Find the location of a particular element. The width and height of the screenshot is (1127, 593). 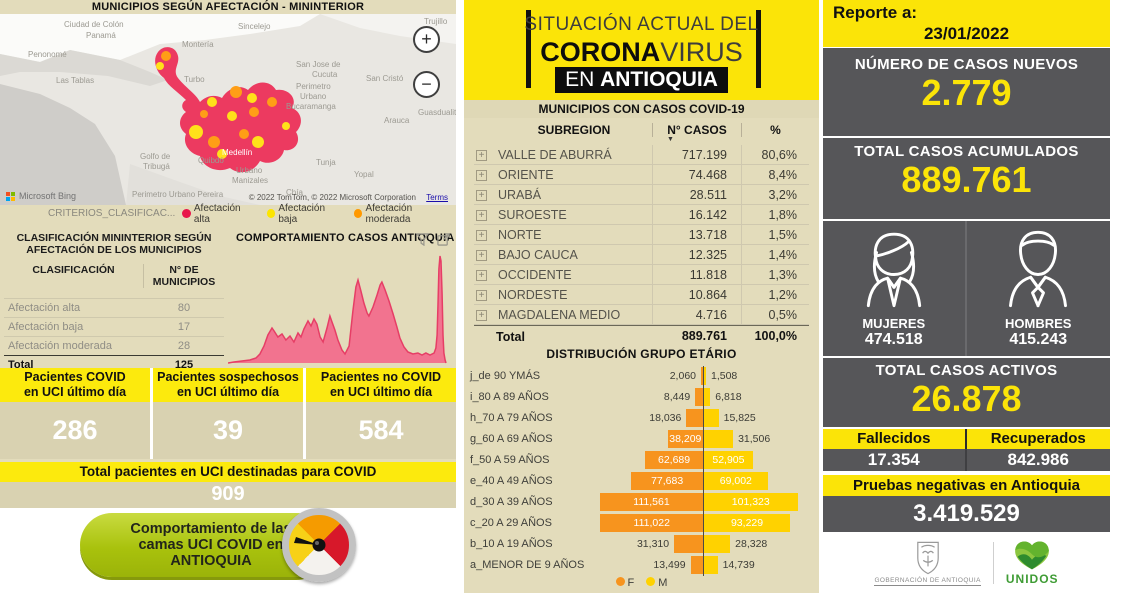

bar-male-value: 69,002 is located at coordinates (735, 481).